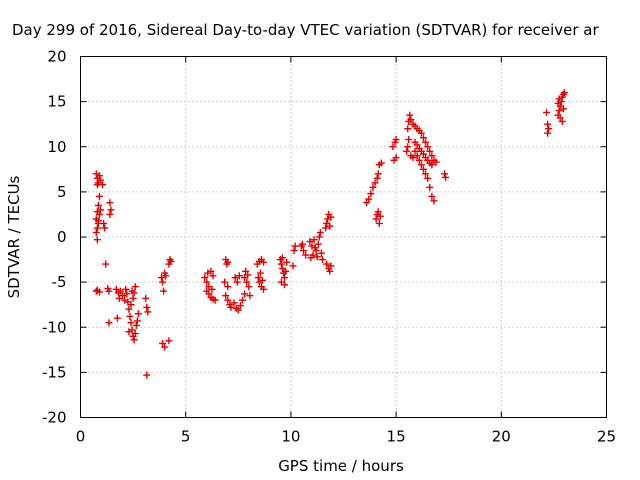  Describe the element at coordinates (341, 466) in the screenshot. I see `x-axis-label: GPS time / hours` at that location.